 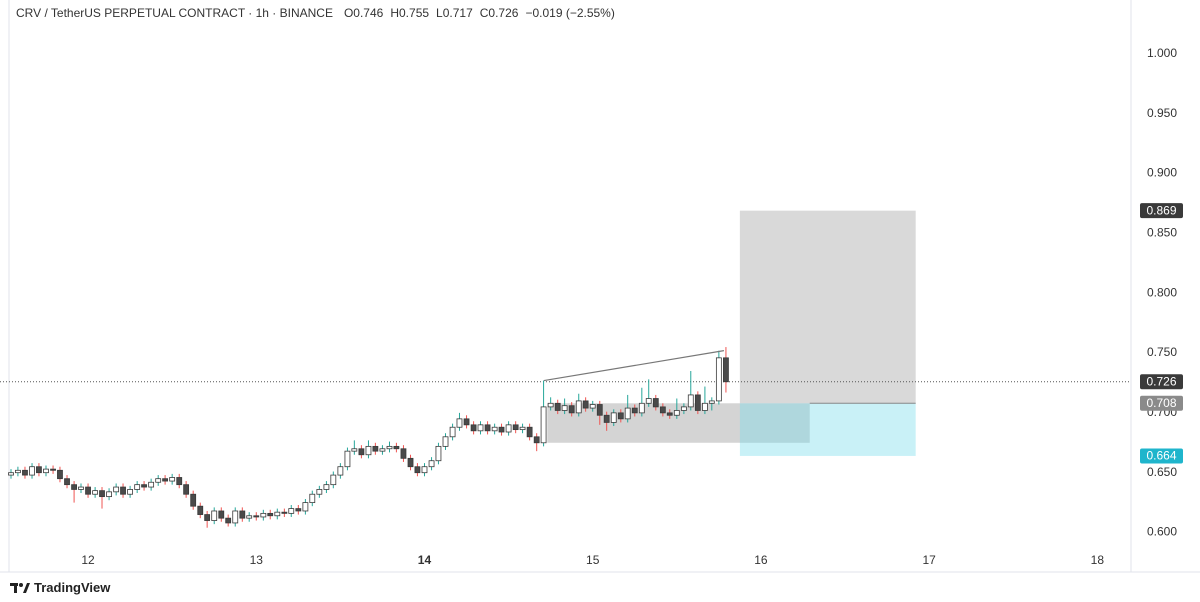 I want to click on y-tick-label: 0.800, so click(x=1162, y=292).